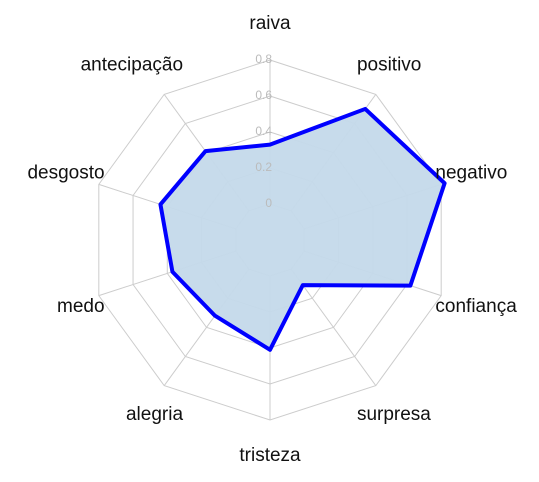 The image size is (539, 482). Describe the element at coordinates (270, 23) in the screenshot. I see `category-label: raiva` at that location.